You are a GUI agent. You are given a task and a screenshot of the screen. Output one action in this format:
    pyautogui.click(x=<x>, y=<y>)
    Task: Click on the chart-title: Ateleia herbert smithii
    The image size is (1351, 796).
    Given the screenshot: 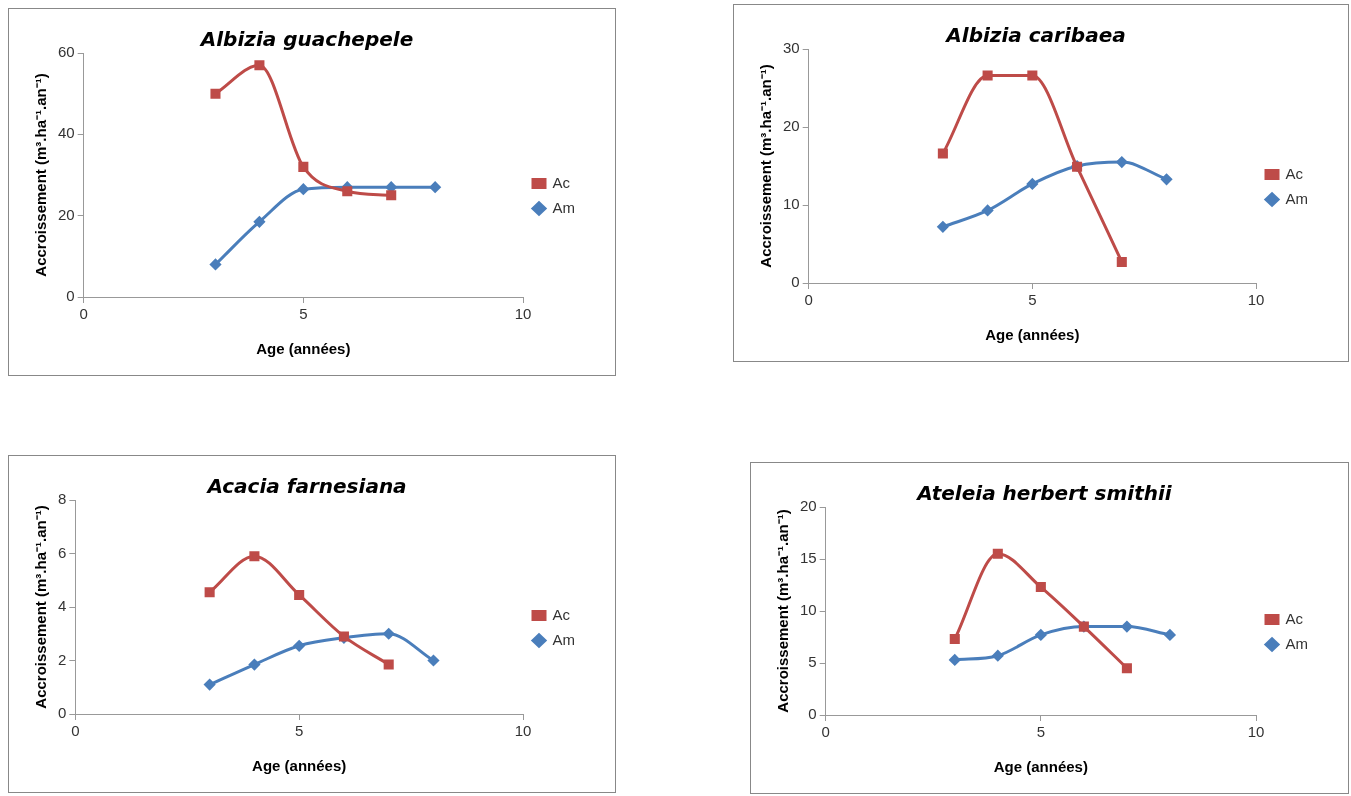 What is the action you would take?
    pyautogui.click(x=1044, y=493)
    